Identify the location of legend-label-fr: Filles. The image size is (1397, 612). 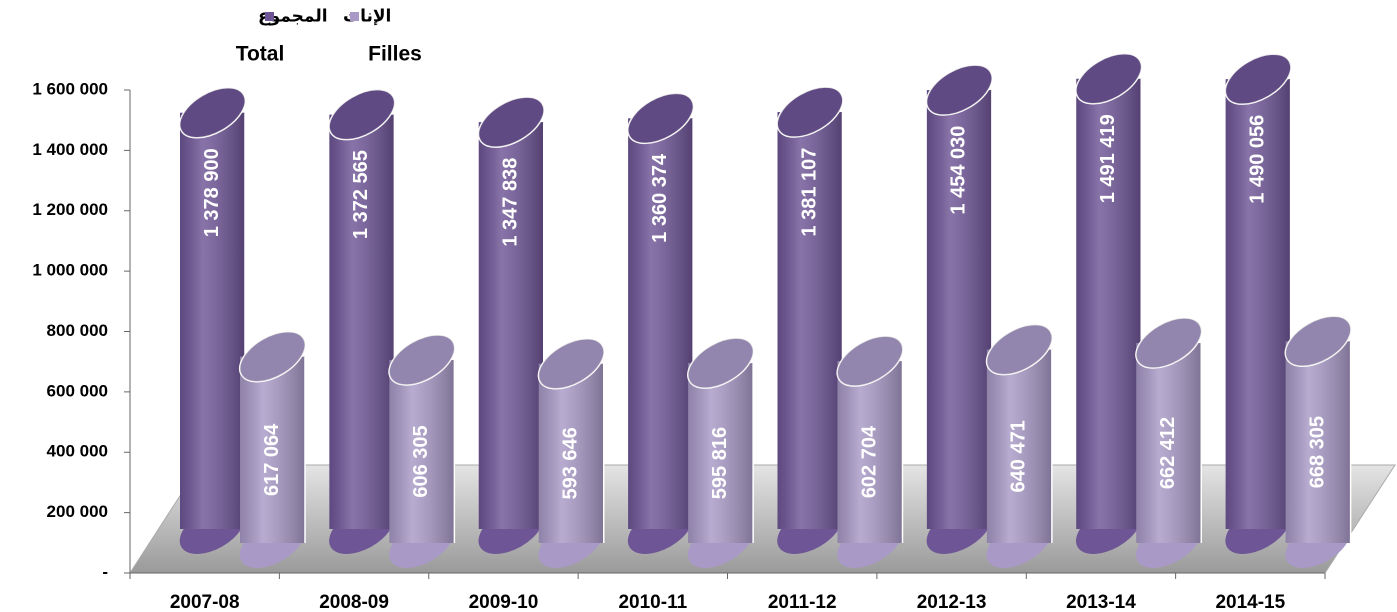
(395, 54).